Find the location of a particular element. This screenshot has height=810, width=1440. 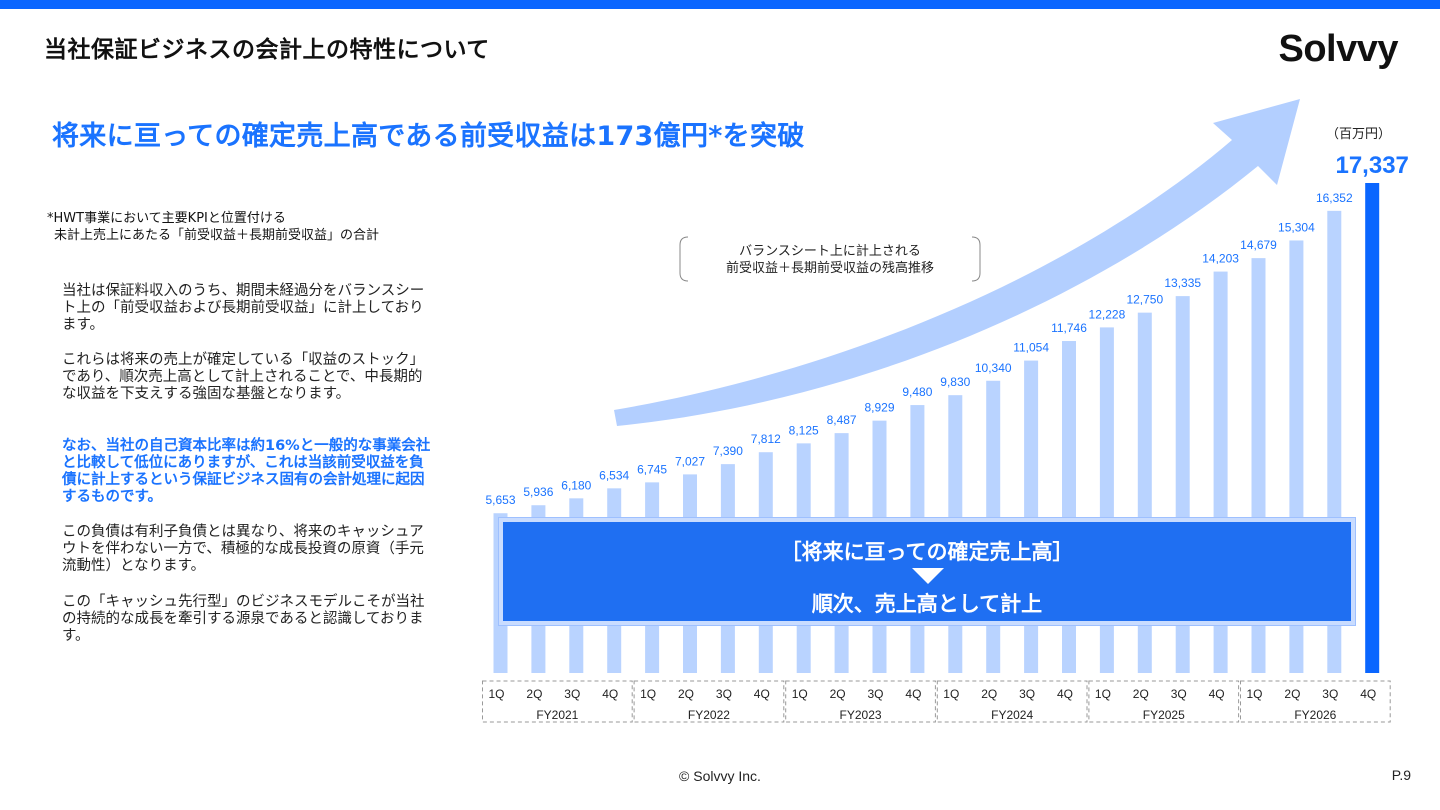

data-label: 12,228 is located at coordinates (1107, 314).